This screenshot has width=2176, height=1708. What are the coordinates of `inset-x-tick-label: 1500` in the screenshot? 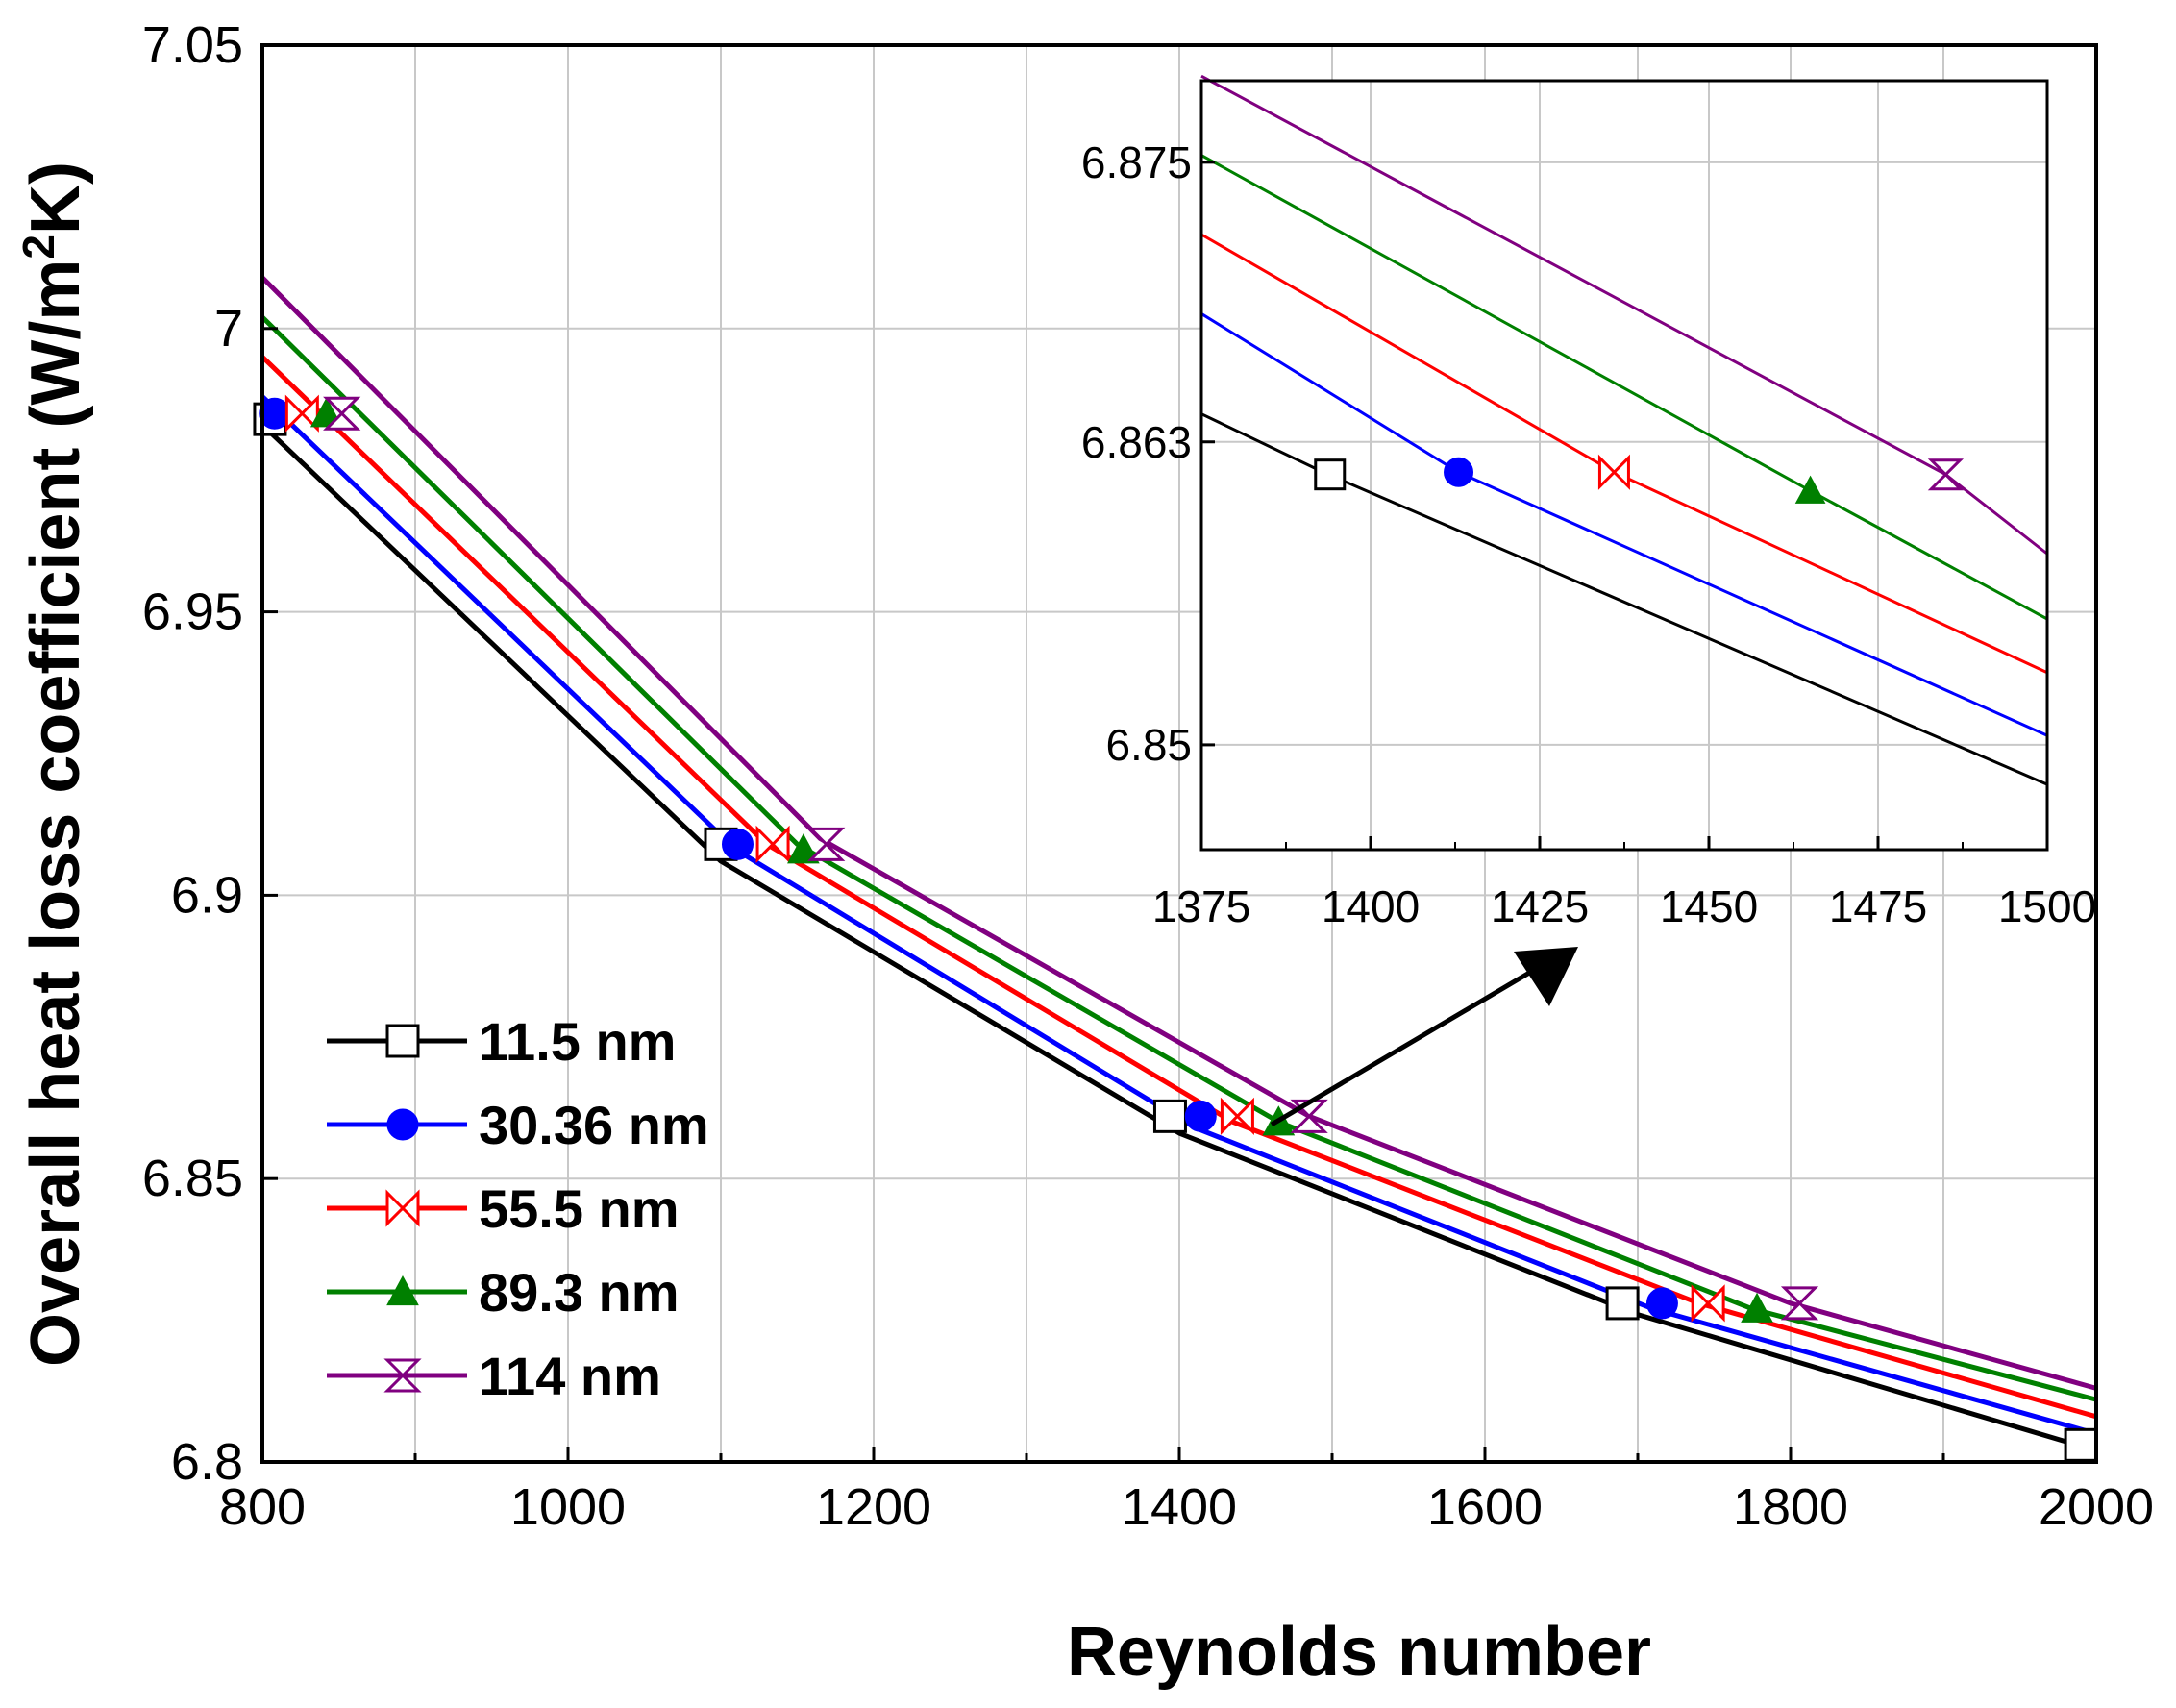 It's located at (2047, 906).